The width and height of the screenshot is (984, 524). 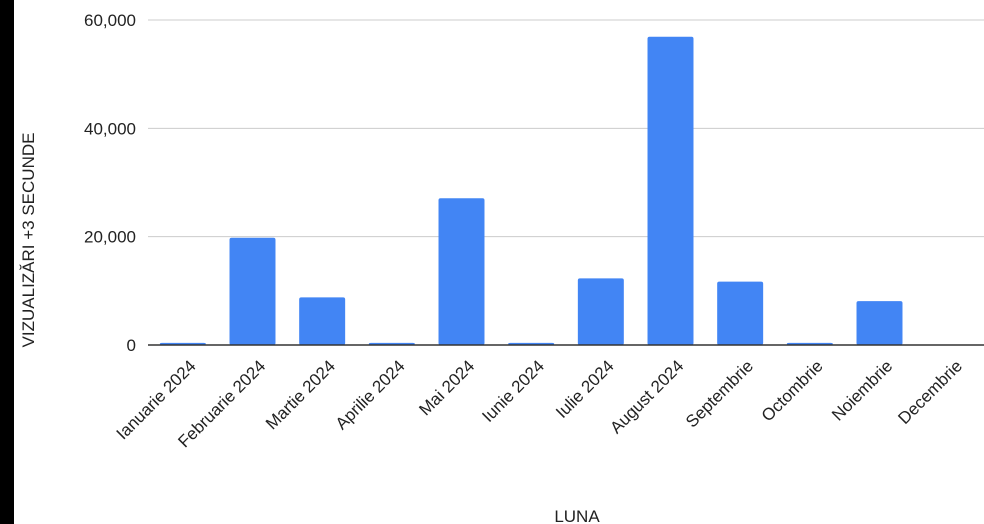 I want to click on x-tick-label: Iunie 2024, so click(x=513, y=391).